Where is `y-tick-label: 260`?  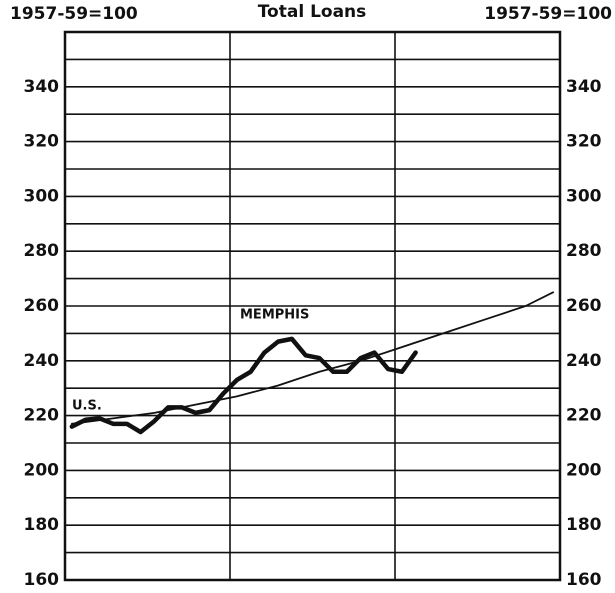
y-tick-label: 260 is located at coordinates (42, 306).